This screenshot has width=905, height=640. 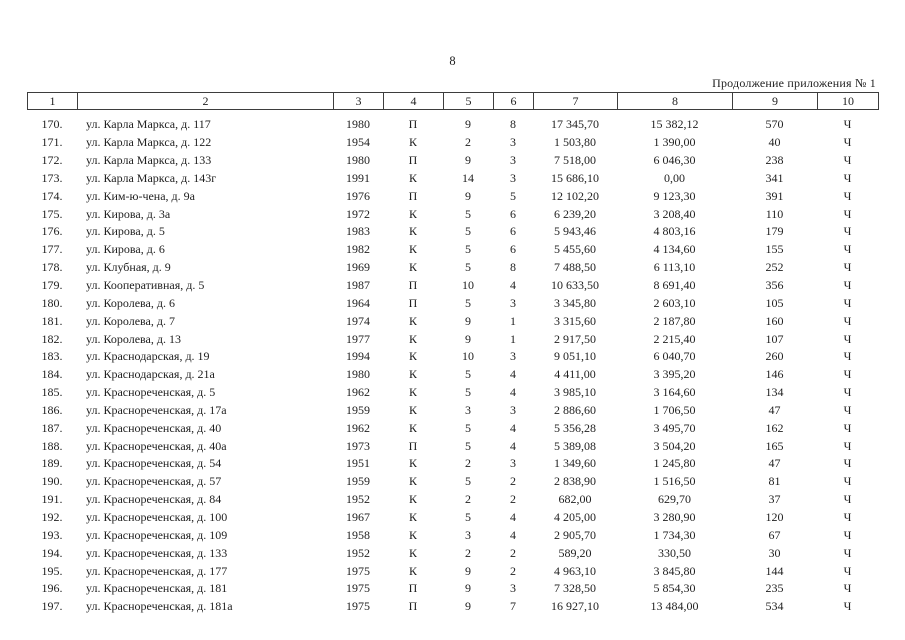 I want to click on table-cell: 2 886,60, so click(x=575, y=409).